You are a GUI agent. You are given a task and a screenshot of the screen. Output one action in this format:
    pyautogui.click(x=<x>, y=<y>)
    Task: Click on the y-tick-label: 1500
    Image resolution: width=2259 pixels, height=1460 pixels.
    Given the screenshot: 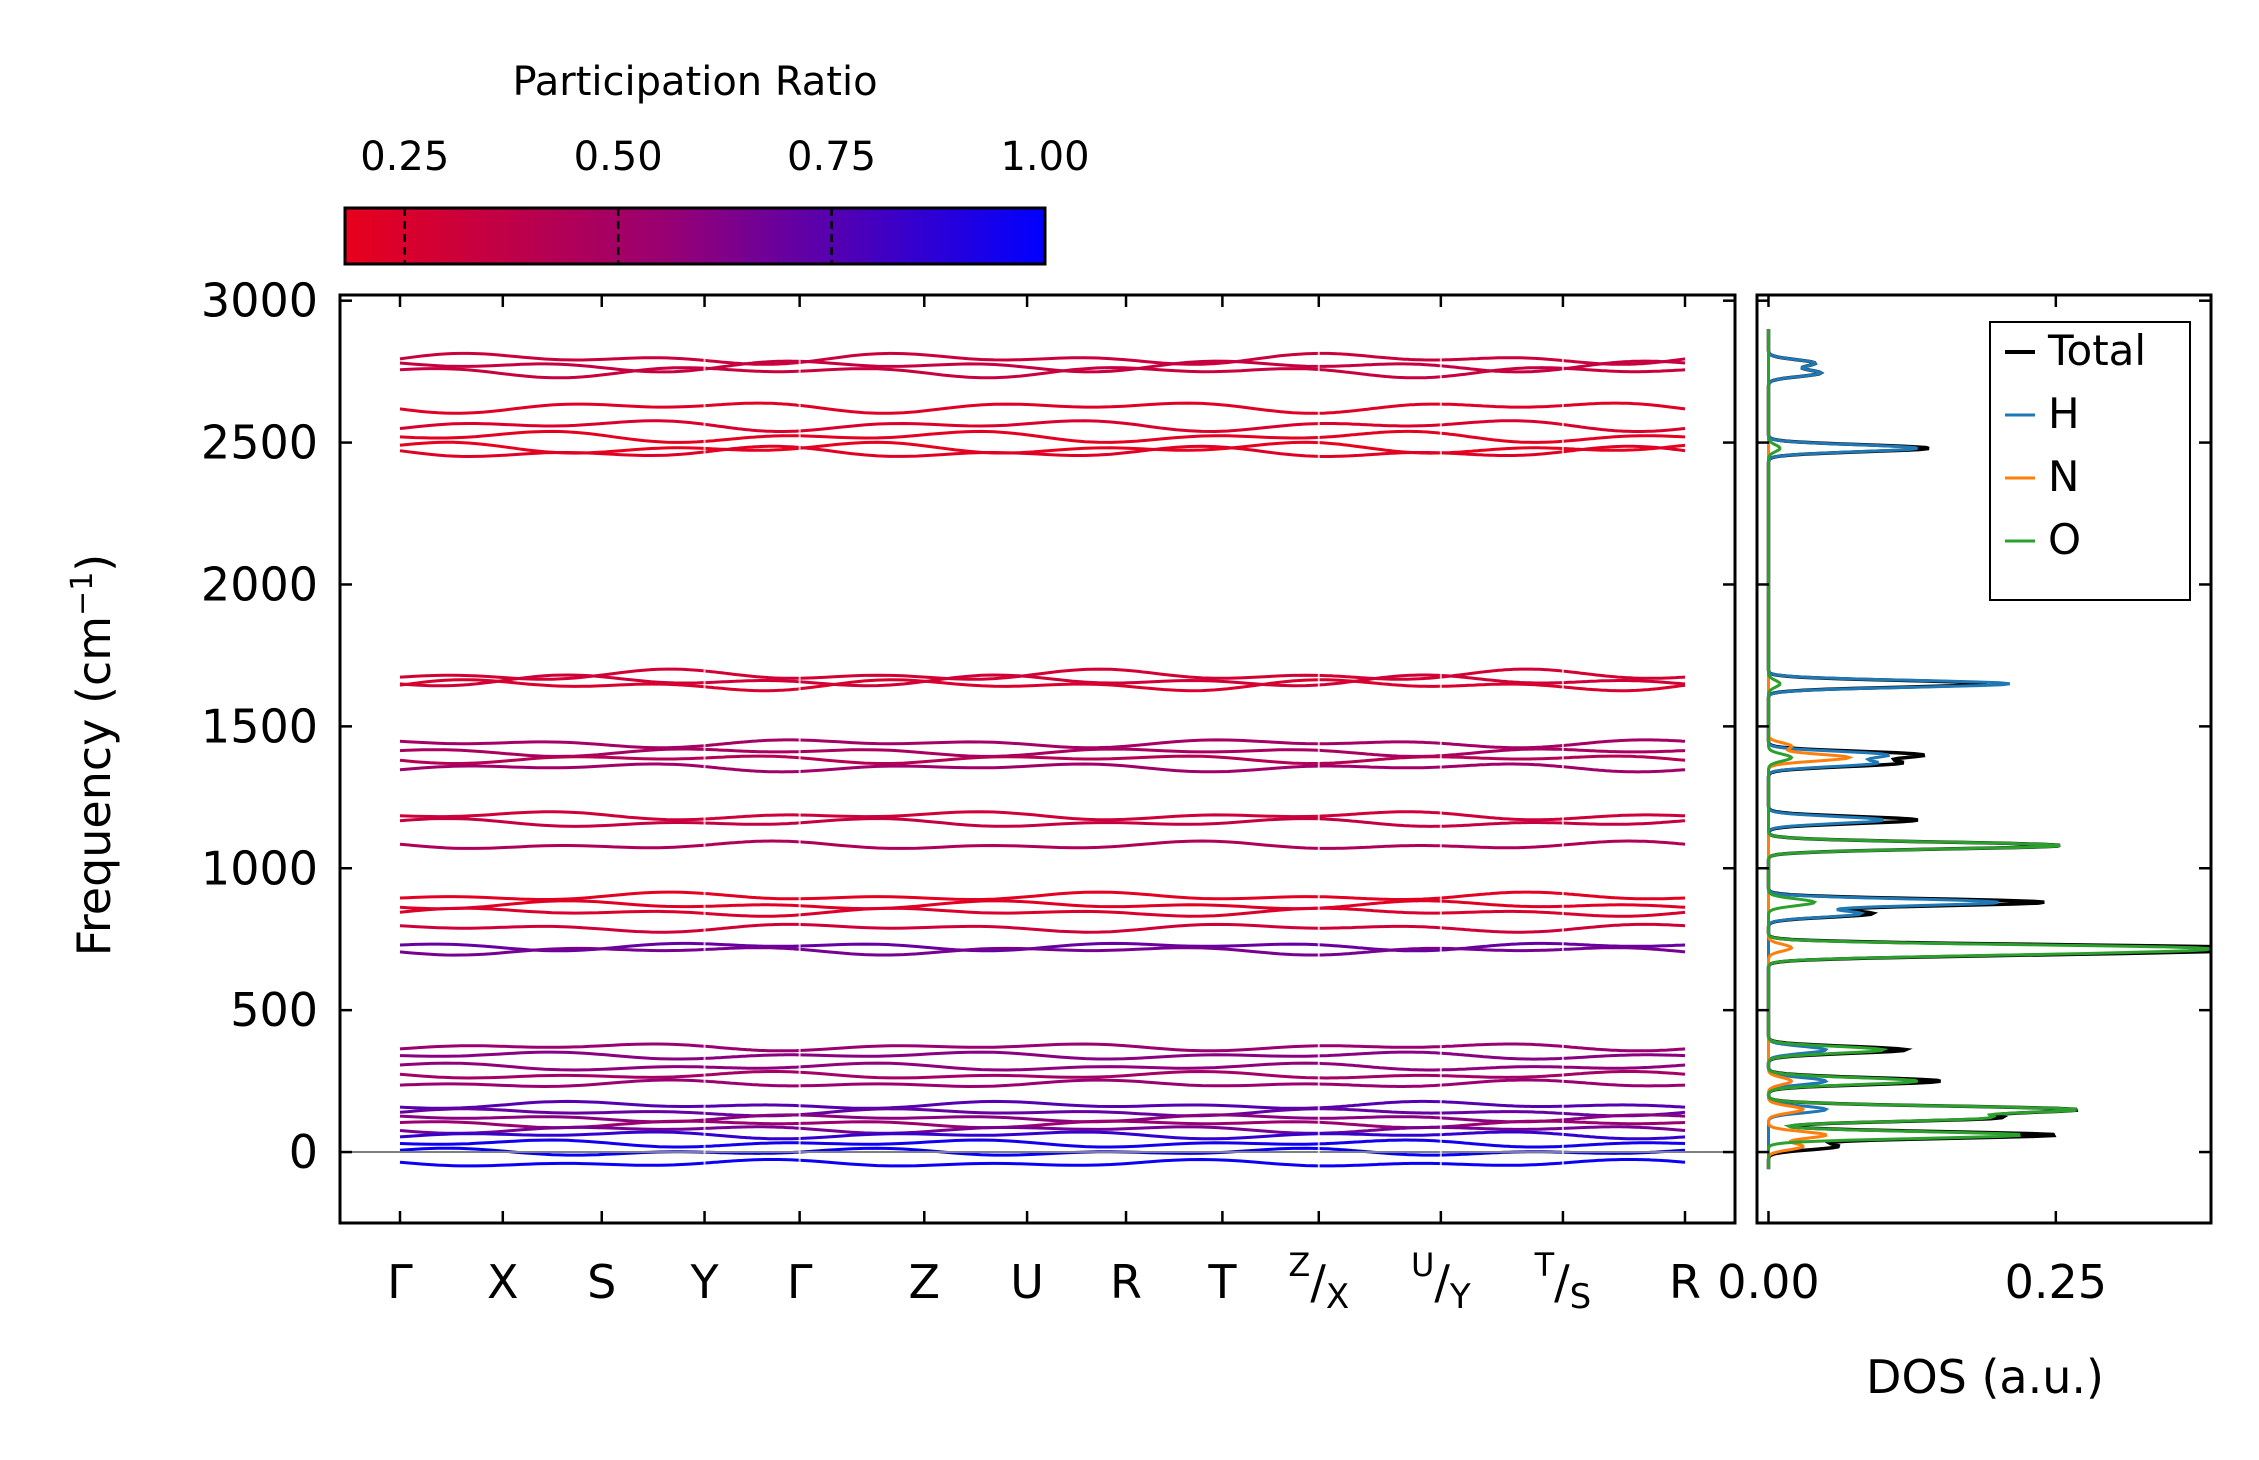 What is the action you would take?
    pyautogui.click(x=259, y=726)
    